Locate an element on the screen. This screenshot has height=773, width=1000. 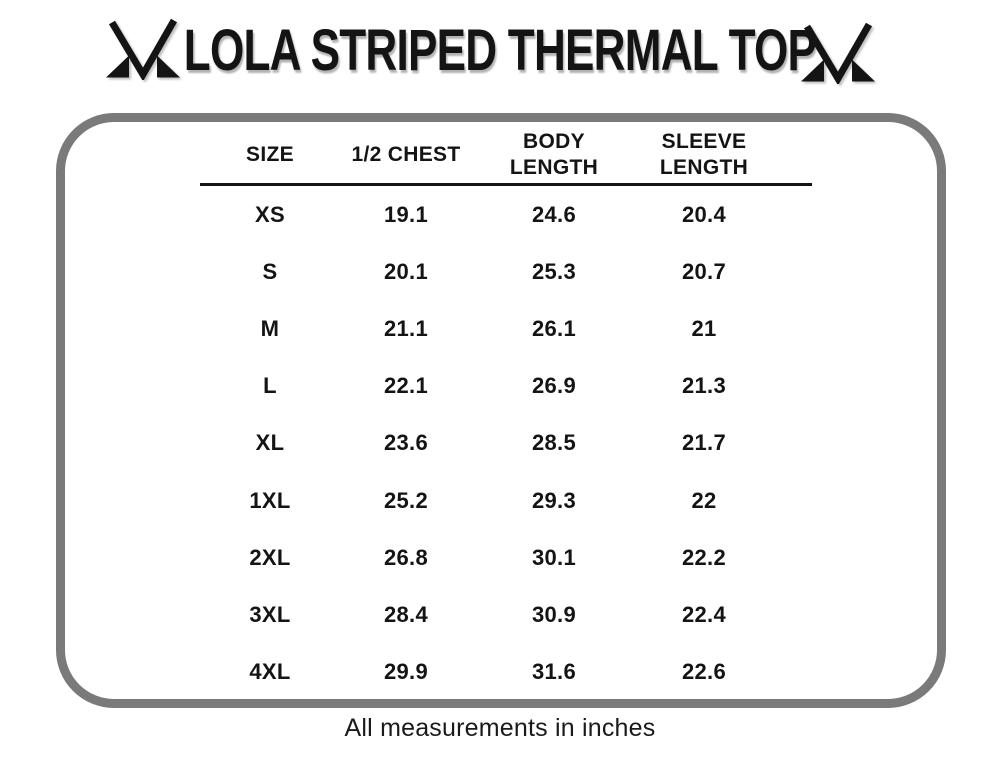
chest-cell: 25.2 is located at coordinates (406, 500).